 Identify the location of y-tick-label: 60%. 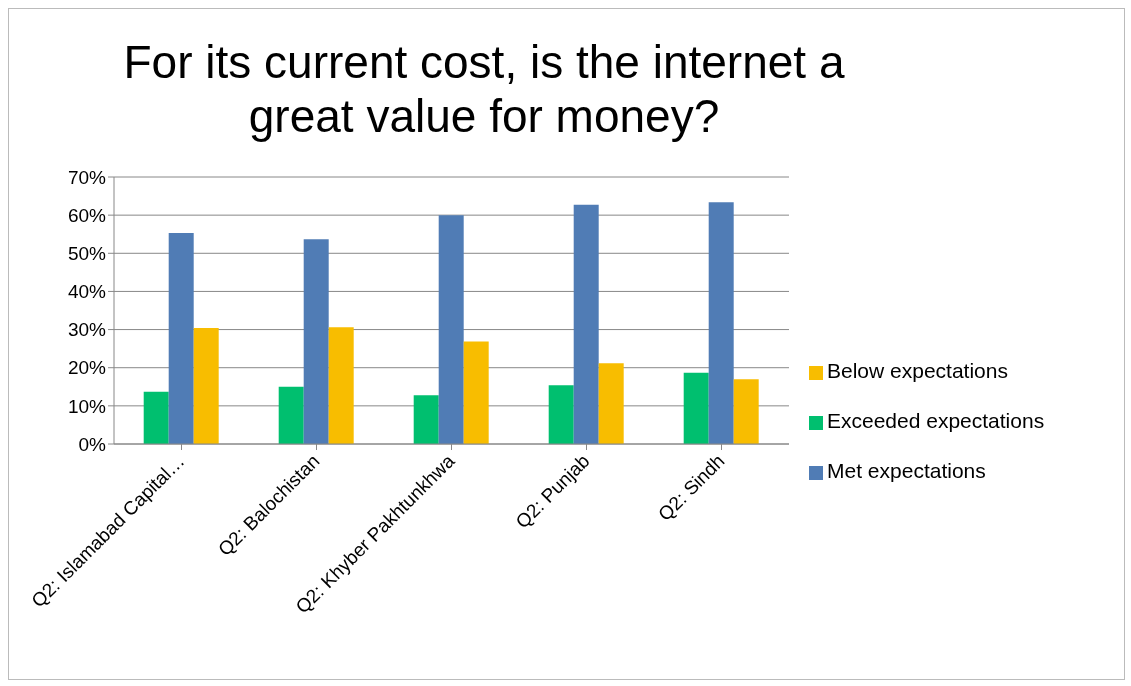
(87, 215).